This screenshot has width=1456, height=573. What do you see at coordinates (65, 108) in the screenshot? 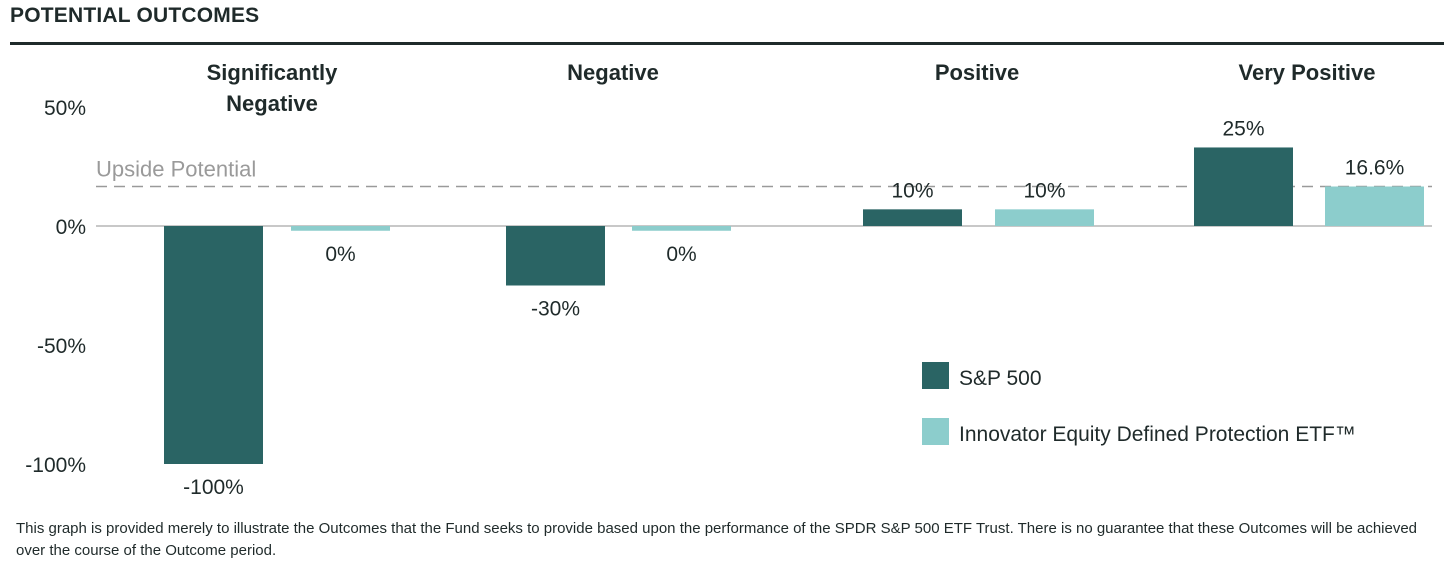
I see `y-tick-label: 50%` at bounding box center [65, 108].